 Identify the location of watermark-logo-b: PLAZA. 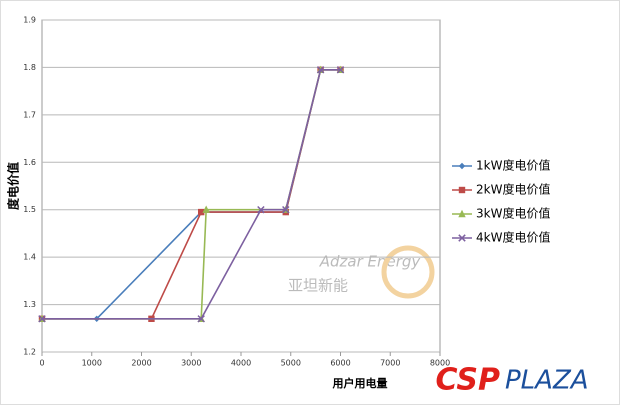
(547, 381).